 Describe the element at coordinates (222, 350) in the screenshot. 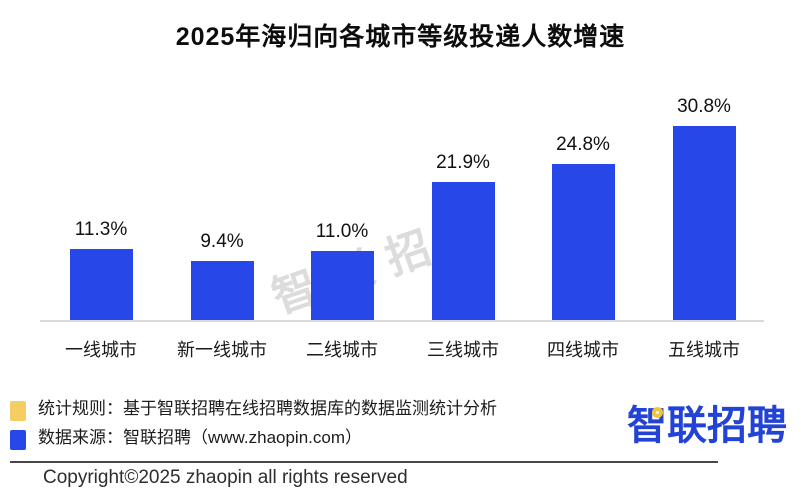

I see `x-axis-label: 新一线城市` at that location.